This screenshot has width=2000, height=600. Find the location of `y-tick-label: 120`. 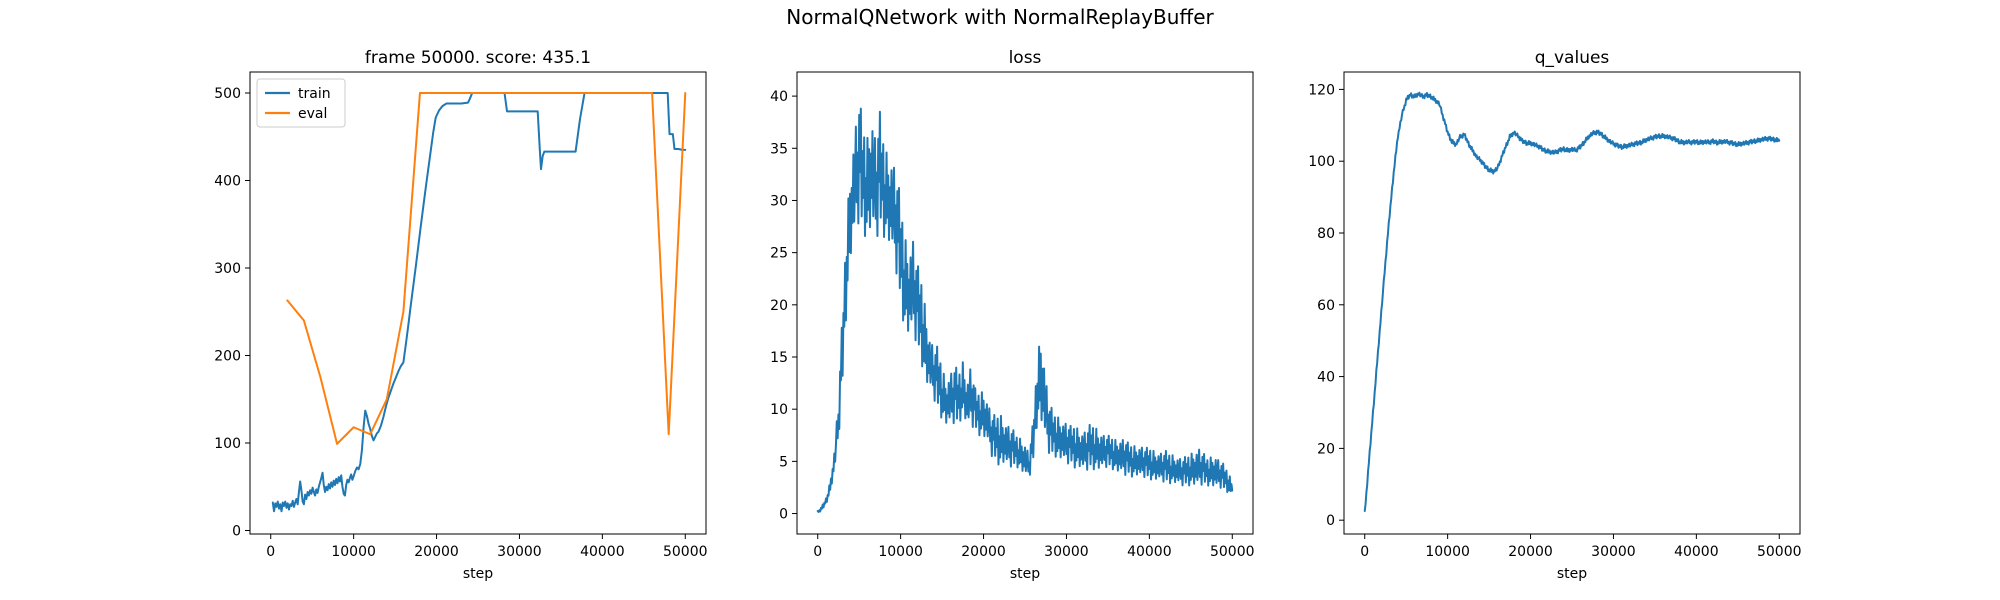

y-tick-label: 120 is located at coordinates (1321, 90).